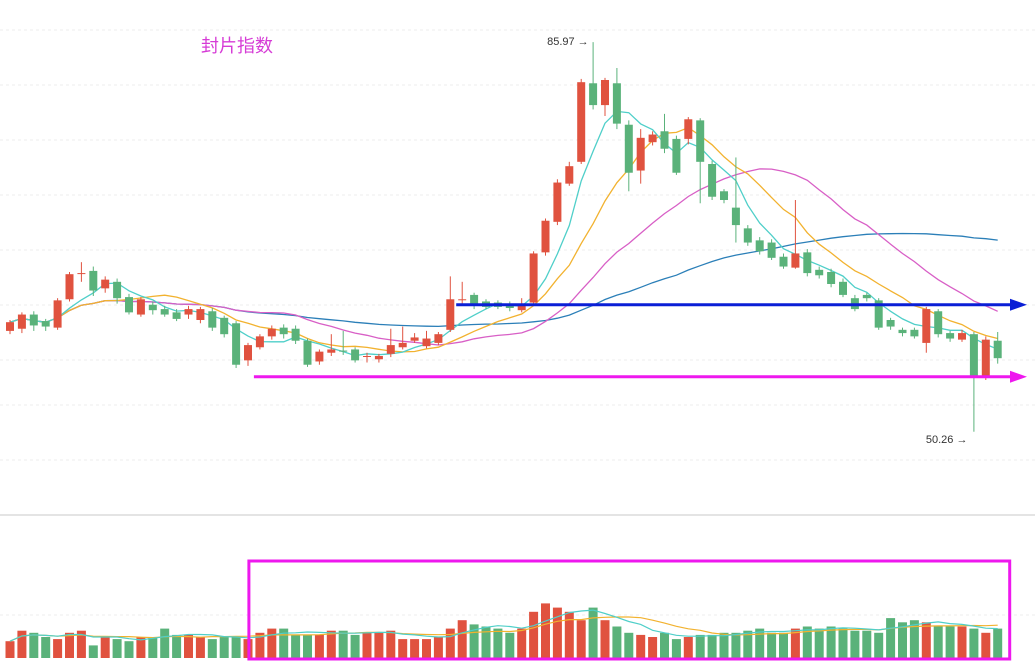 The image size is (1035, 662). I want to click on high-price-annotation: 85.97 →, so click(568, 42).